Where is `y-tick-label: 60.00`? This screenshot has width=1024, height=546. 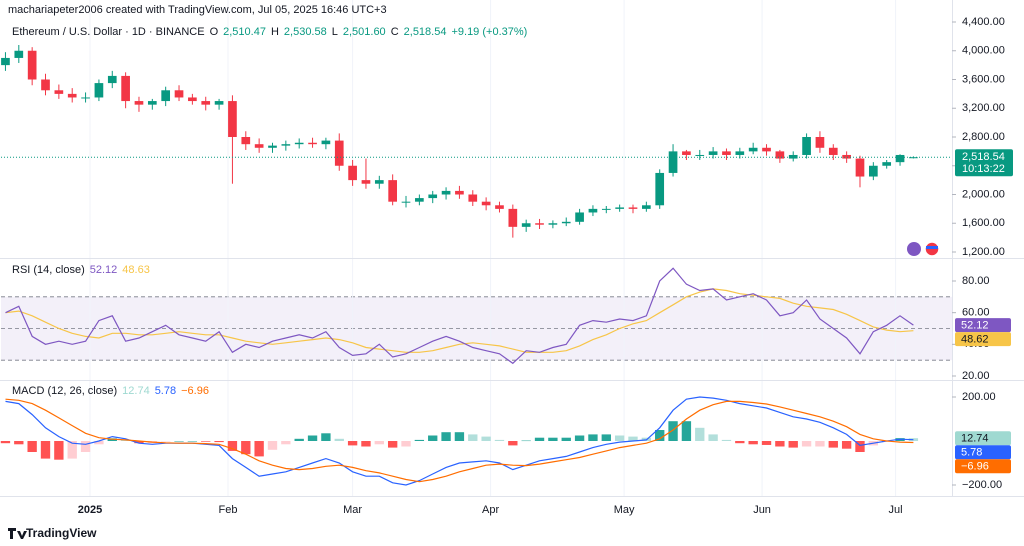 y-tick-label: 60.00 is located at coordinates (976, 313).